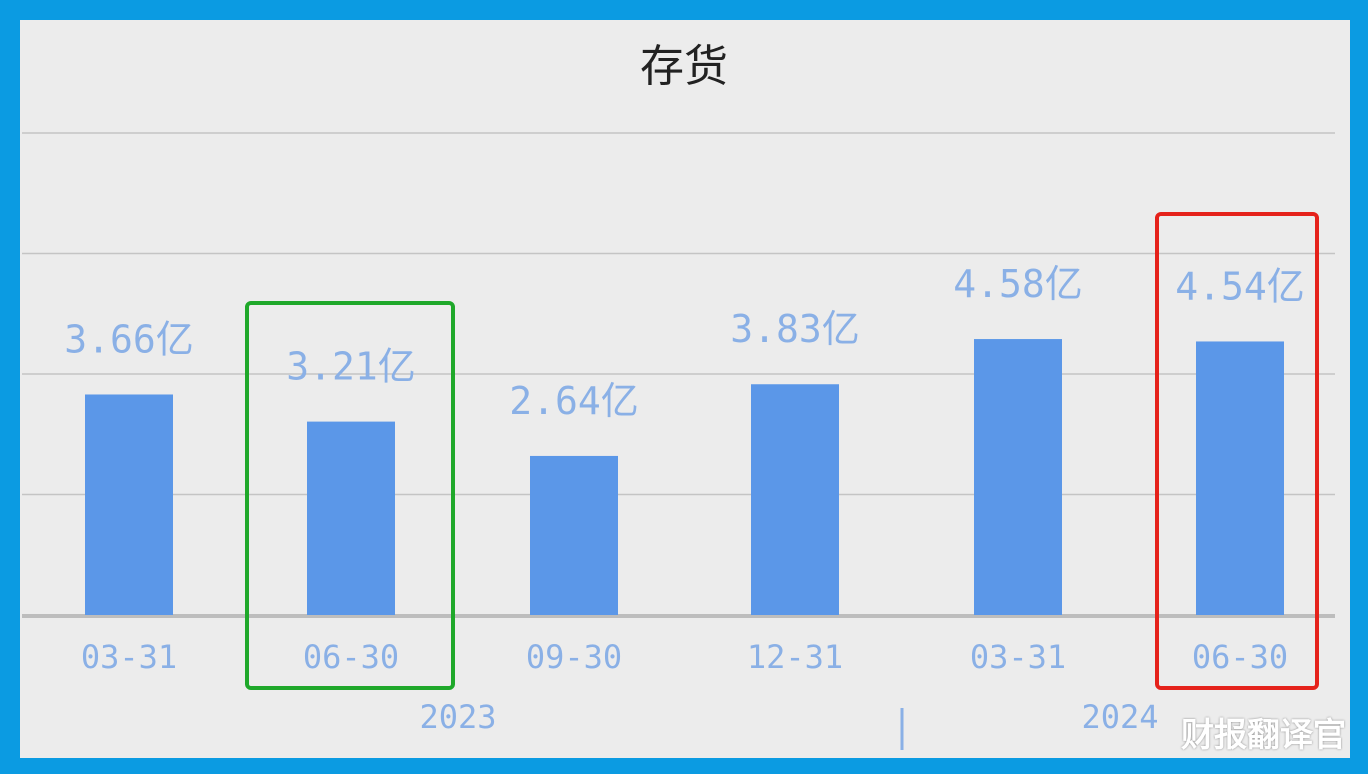 The image size is (1368, 774). What do you see at coordinates (574, 401) in the screenshot?
I see `data-label: 2.64亿` at bounding box center [574, 401].